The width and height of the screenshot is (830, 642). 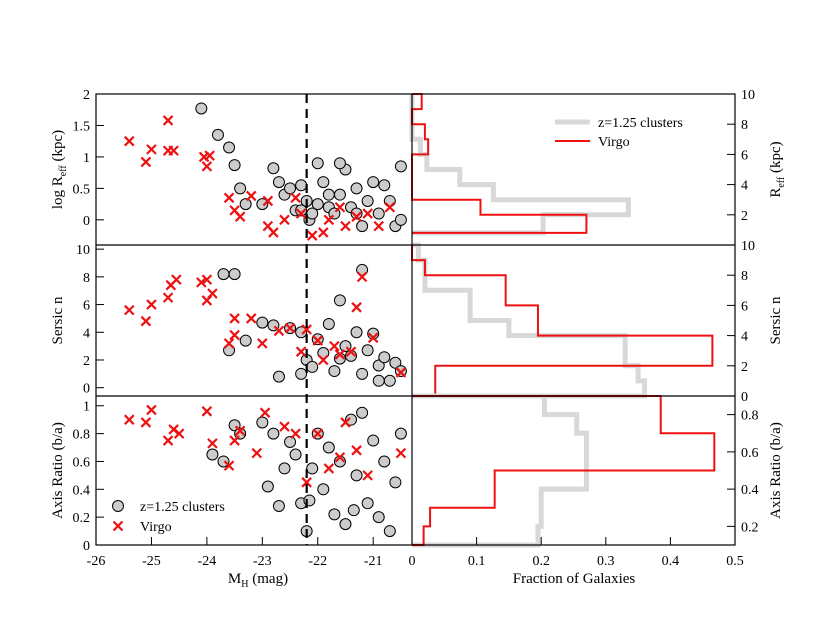 What do you see at coordinates (58, 470) in the screenshot?
I see `axis-left-ylabel: Axis Ratio (b/a)` at bounding box center [58, 470].